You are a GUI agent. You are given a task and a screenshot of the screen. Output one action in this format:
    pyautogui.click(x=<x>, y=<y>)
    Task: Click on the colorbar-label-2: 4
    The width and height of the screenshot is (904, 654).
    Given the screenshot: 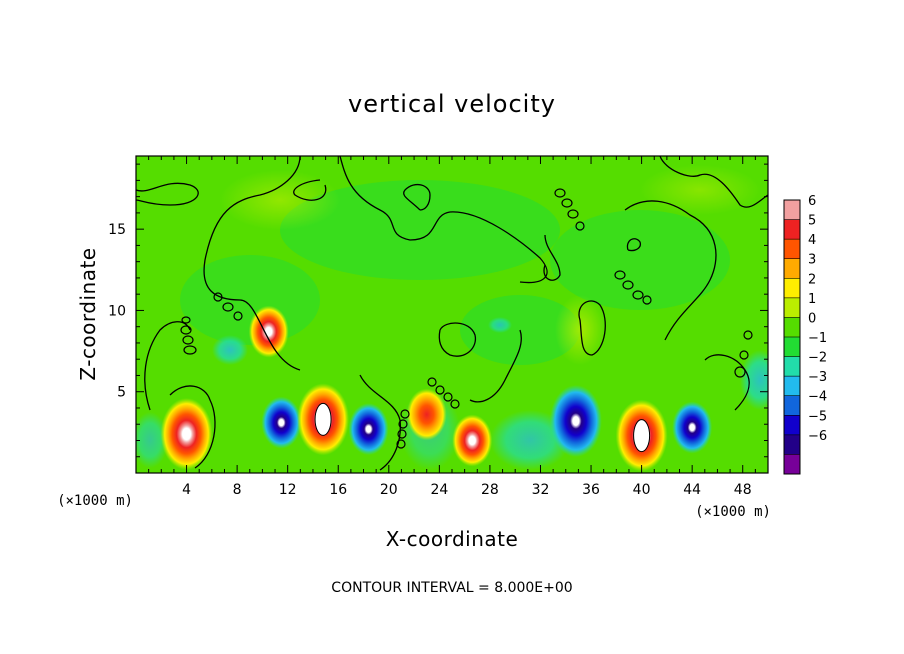 What is the action you would take?
    pyautogui.click(x=812, y=240)
    